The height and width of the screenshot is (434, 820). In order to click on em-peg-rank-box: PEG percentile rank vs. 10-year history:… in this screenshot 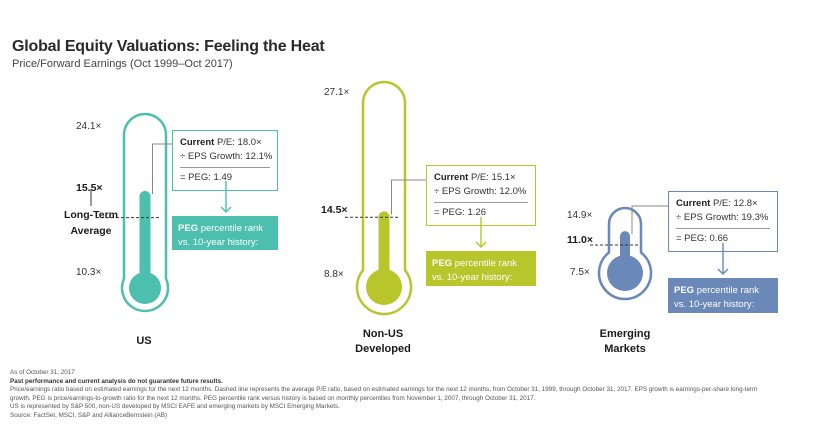, I will do `click(723, 301)`.